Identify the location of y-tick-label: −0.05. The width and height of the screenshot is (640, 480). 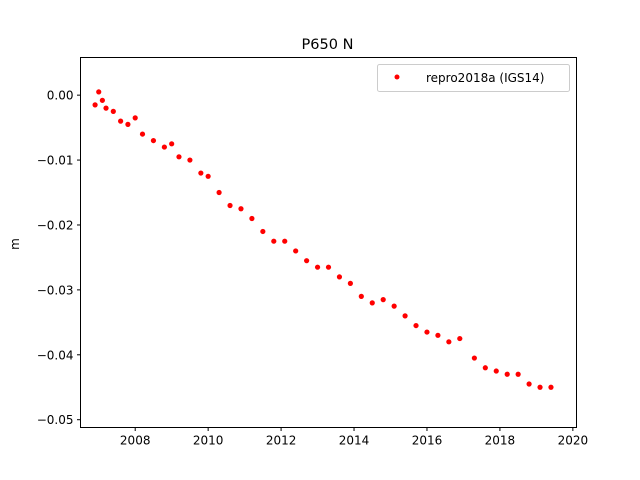
(55, 420).